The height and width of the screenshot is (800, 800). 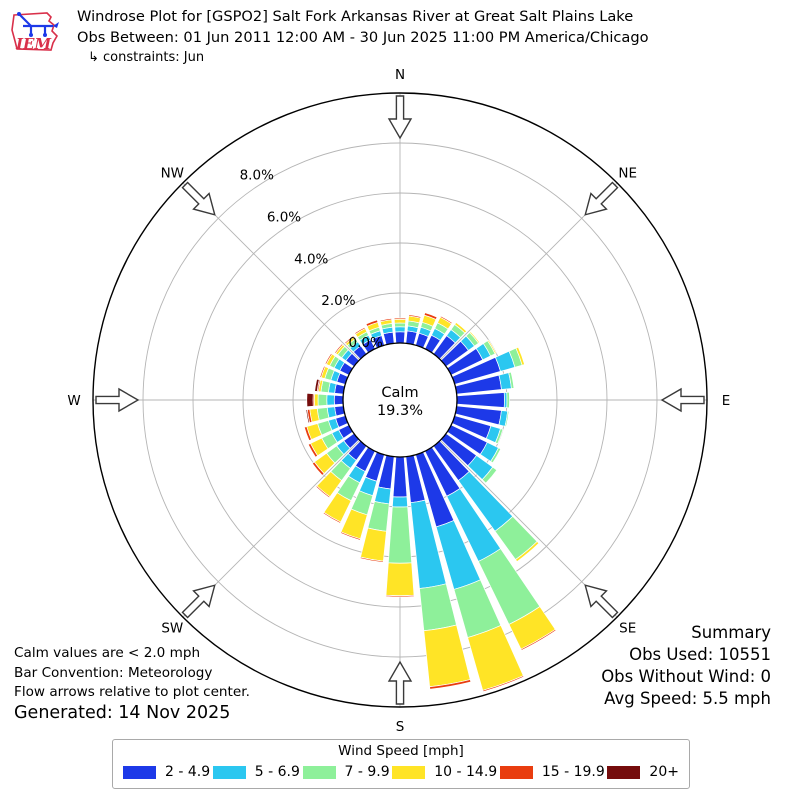 I want to click on calm-value: 19.3%, so click(x=400, y=411).